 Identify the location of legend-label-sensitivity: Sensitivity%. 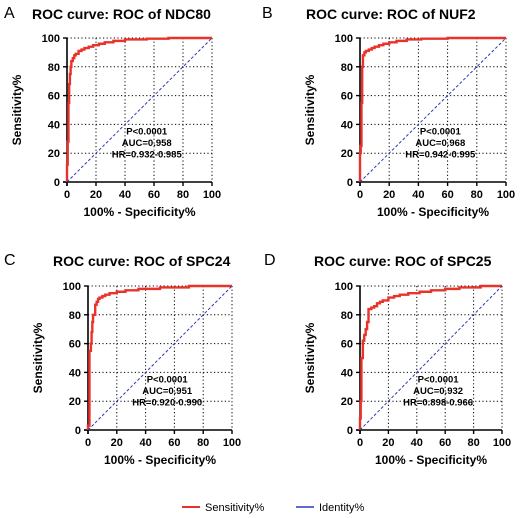
(235, 508).